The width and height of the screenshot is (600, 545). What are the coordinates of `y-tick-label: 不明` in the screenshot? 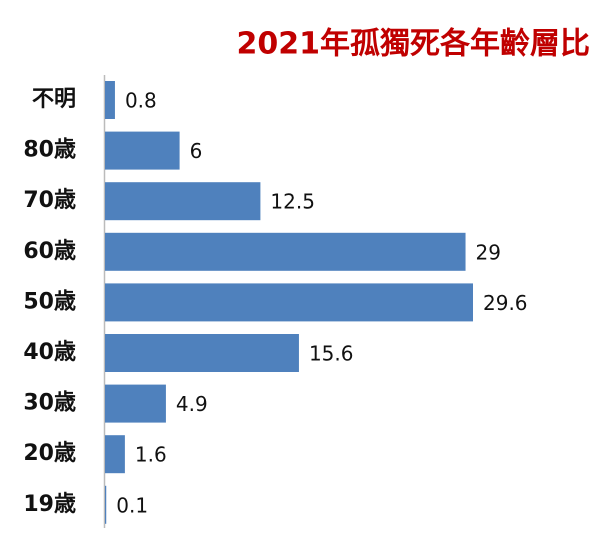 It's located at (54, 99).